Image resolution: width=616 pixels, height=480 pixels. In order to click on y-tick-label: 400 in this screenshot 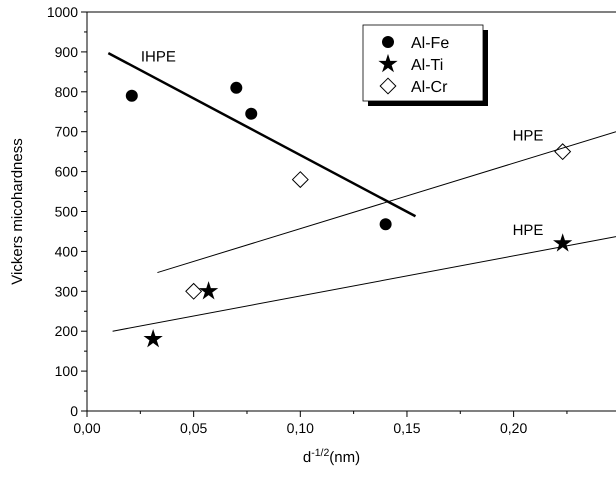, I will do `click(66, 251)`.